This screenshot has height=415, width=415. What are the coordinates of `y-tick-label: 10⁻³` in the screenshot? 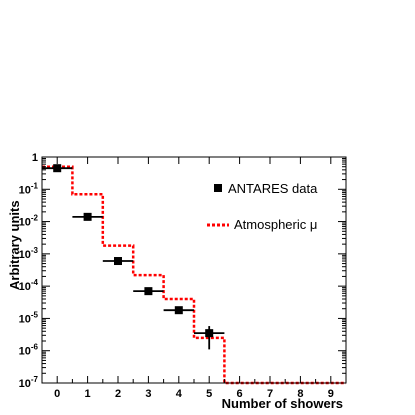 It's located at (29, 253).